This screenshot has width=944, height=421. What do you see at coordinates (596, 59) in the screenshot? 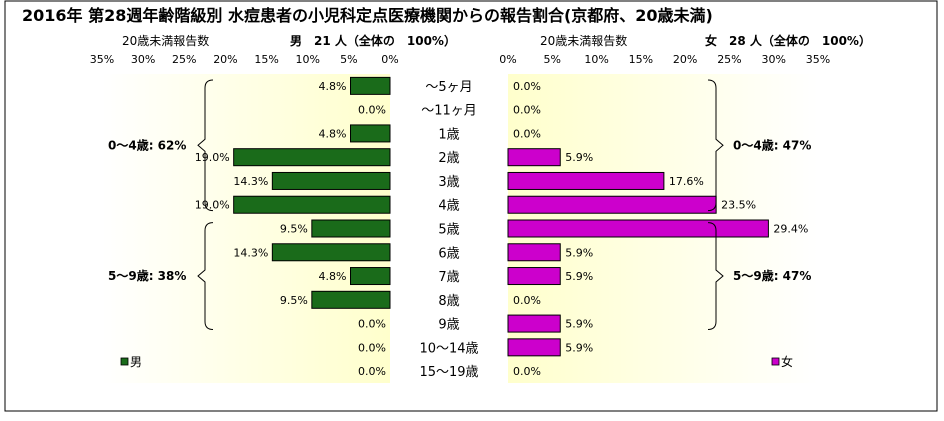
I see `right-tick-label: 10%` at bounding box center [596, 59].